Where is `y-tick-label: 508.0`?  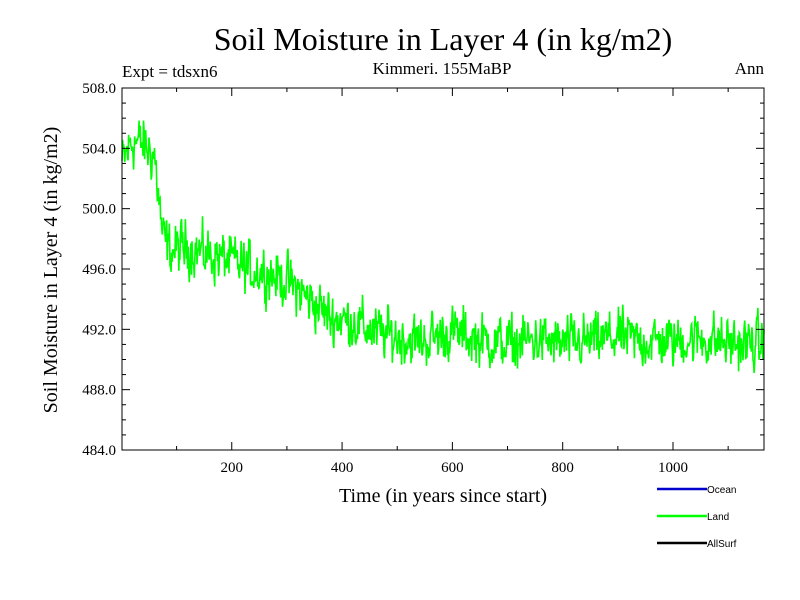 y-tick-label: 508.0 is located at coordinates (99, 89).